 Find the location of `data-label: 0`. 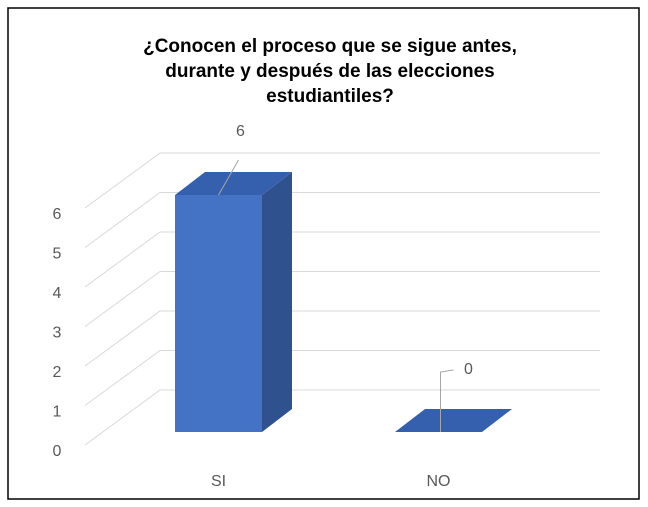

data-label: 0 is located at coordinates (468, 369).